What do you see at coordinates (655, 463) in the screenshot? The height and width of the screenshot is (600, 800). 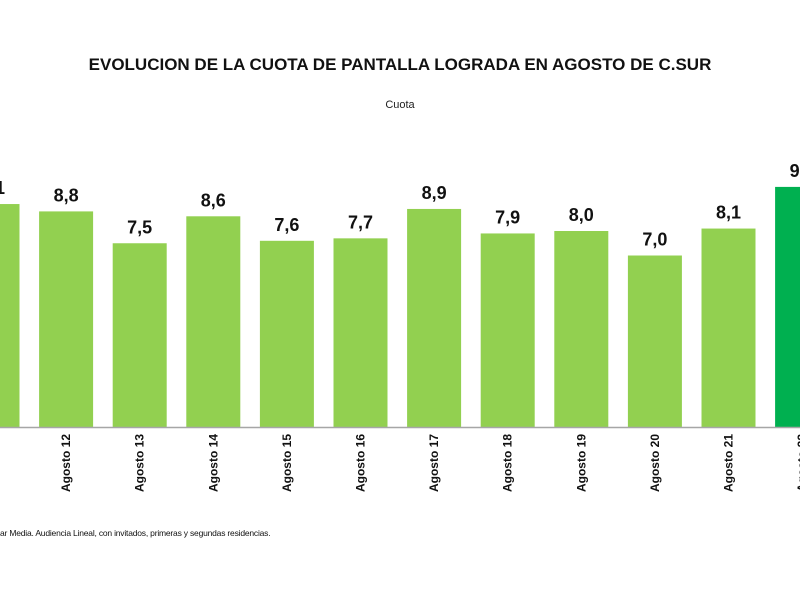 I see `x-tick-label: Agosto 20` at bounding box center [655, 463].